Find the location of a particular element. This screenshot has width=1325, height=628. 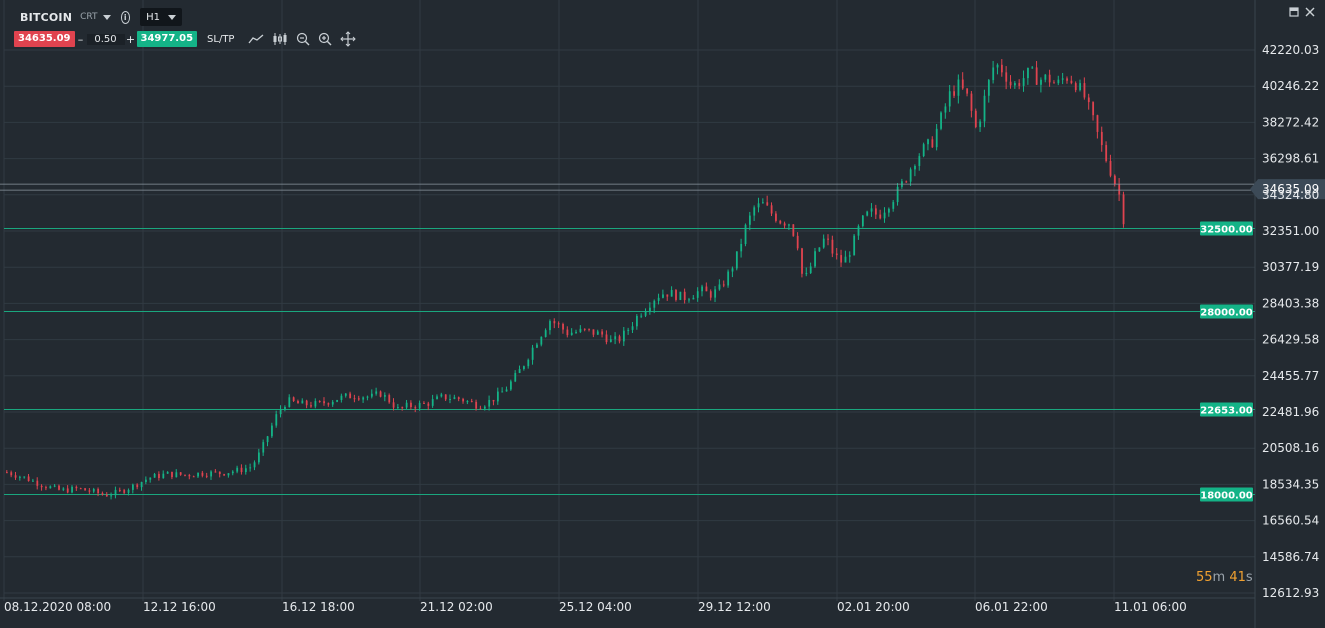

y-tick-label: 32351.00 is located at coordinates (1290, 231).